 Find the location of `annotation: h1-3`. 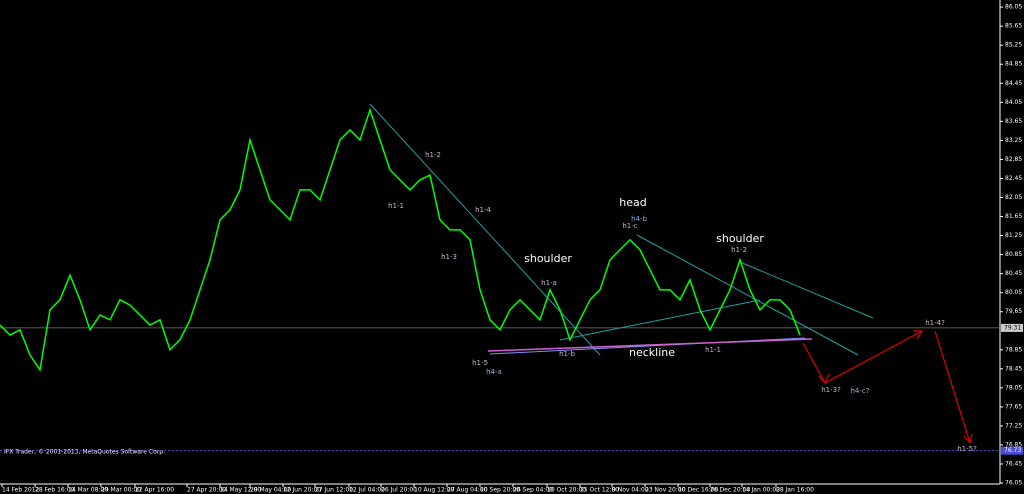

annotation: h1-3 is located at coordinates (449, 257).